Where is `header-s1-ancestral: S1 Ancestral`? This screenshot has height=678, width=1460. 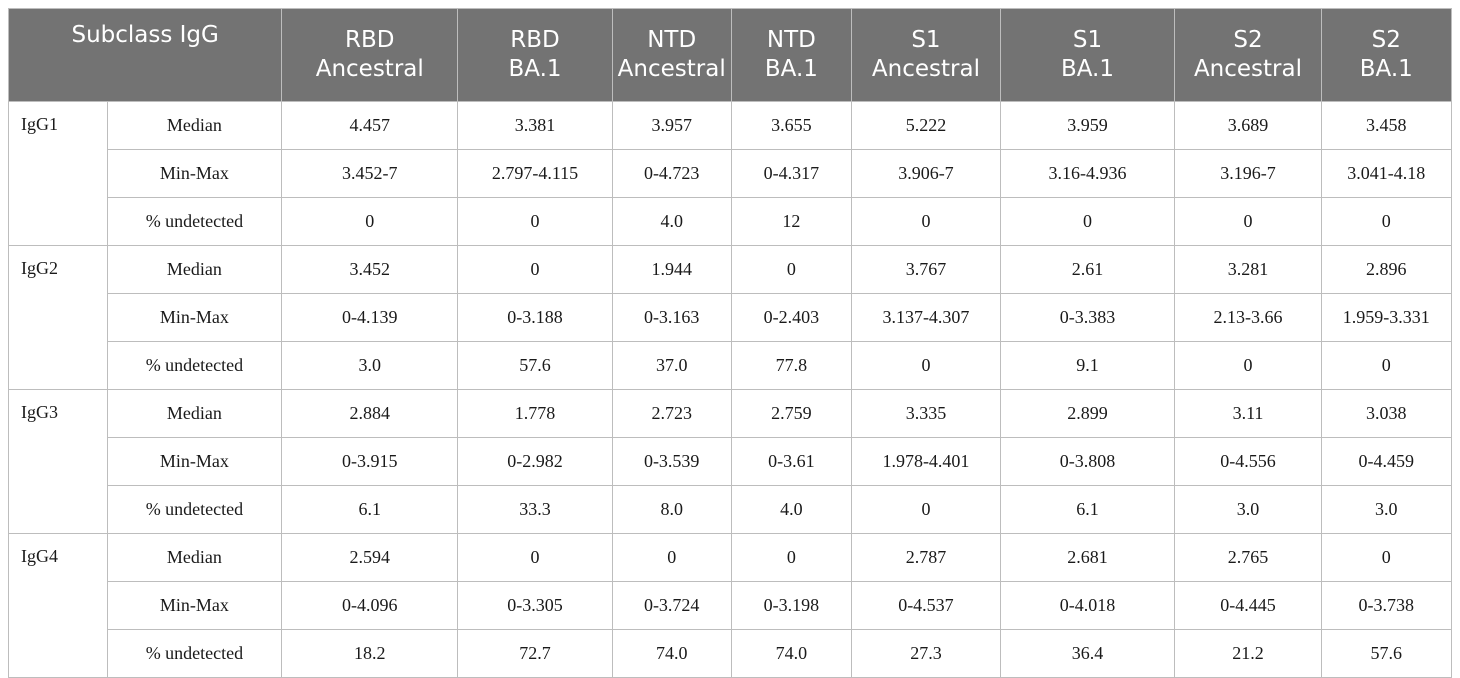 header-s1-ancestral: S1 Ancestral is located at coordinates (926, 55).